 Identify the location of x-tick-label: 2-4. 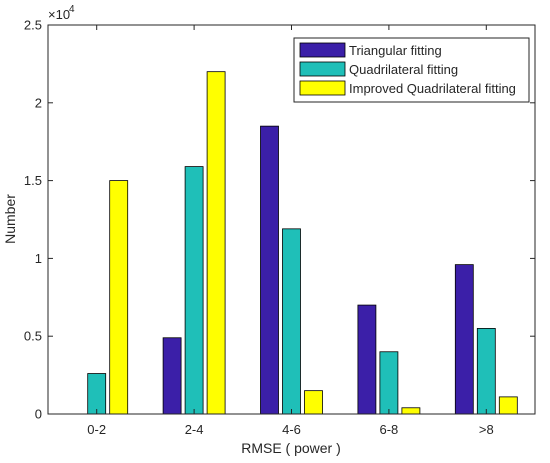
(194, 429).